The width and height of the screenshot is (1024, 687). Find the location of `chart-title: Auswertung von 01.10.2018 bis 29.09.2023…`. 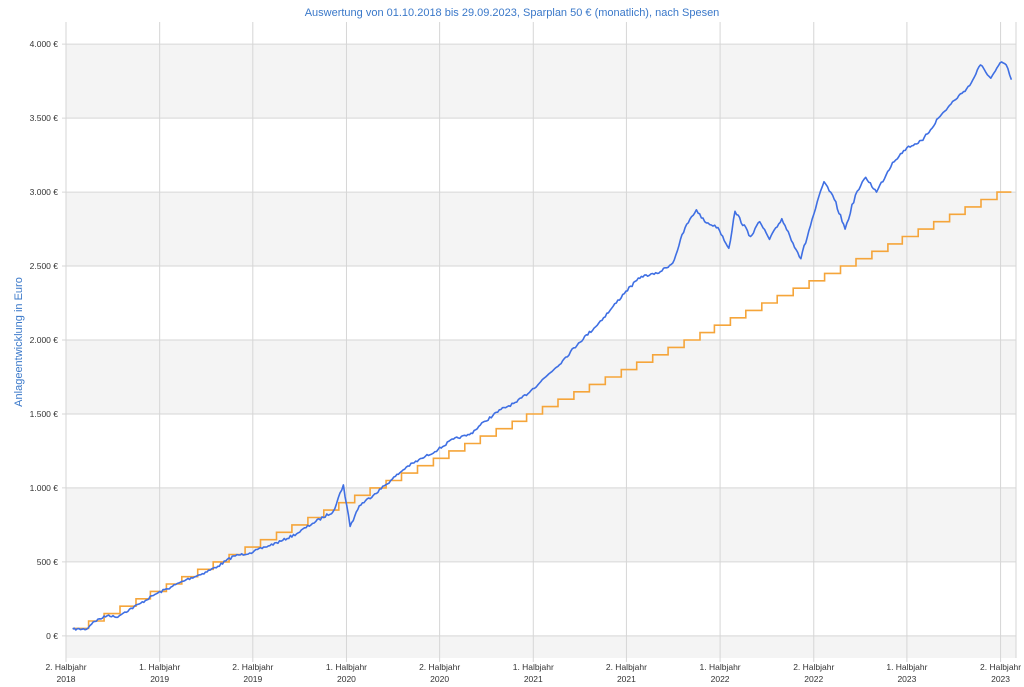

chart-title: Auswertung von 01.10.2018 bis 29.09.2023… is located at coordinates (512, 13).